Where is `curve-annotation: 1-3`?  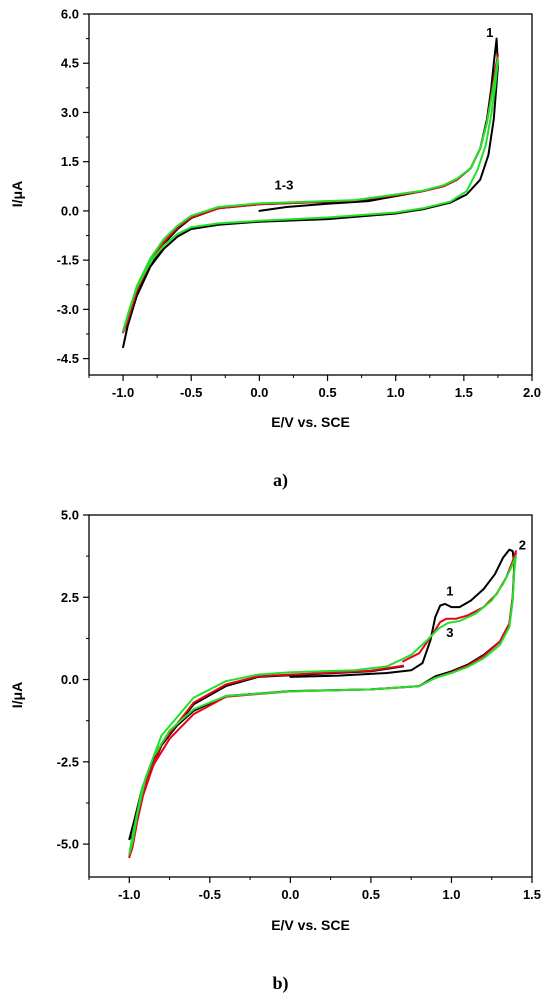
curve-annotation: 1-3 is located at coordinates (284, 185).